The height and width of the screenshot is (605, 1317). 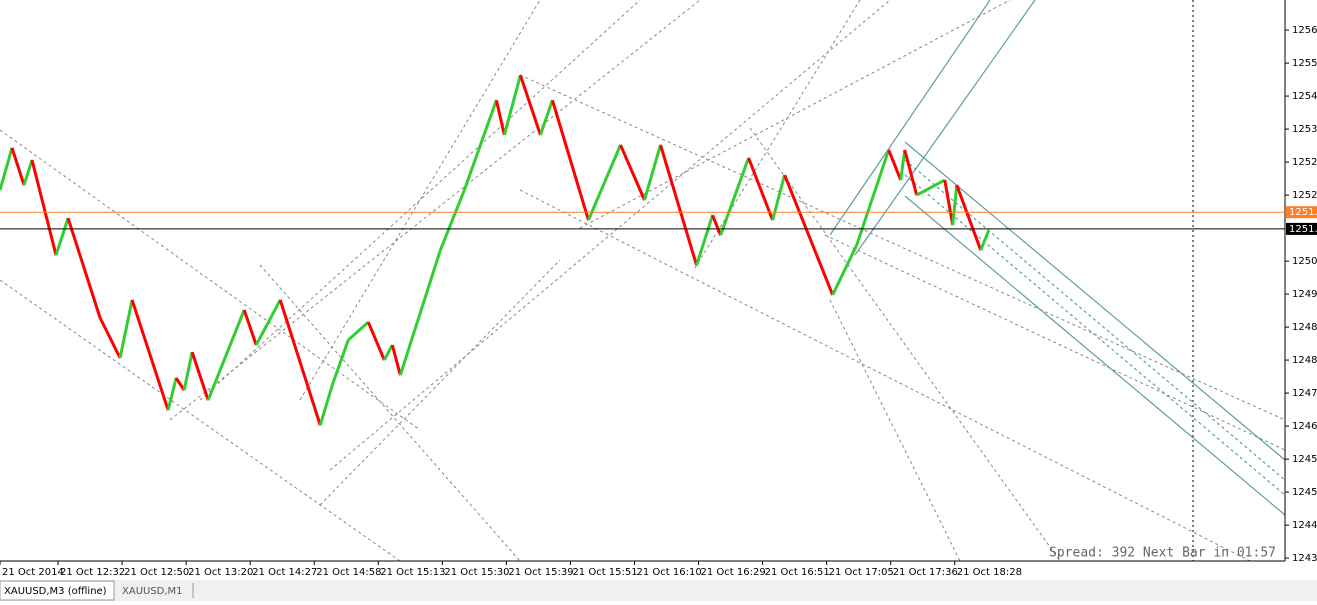 I want to click on y-tick-label: 1255., so click(x=1304, y=63).